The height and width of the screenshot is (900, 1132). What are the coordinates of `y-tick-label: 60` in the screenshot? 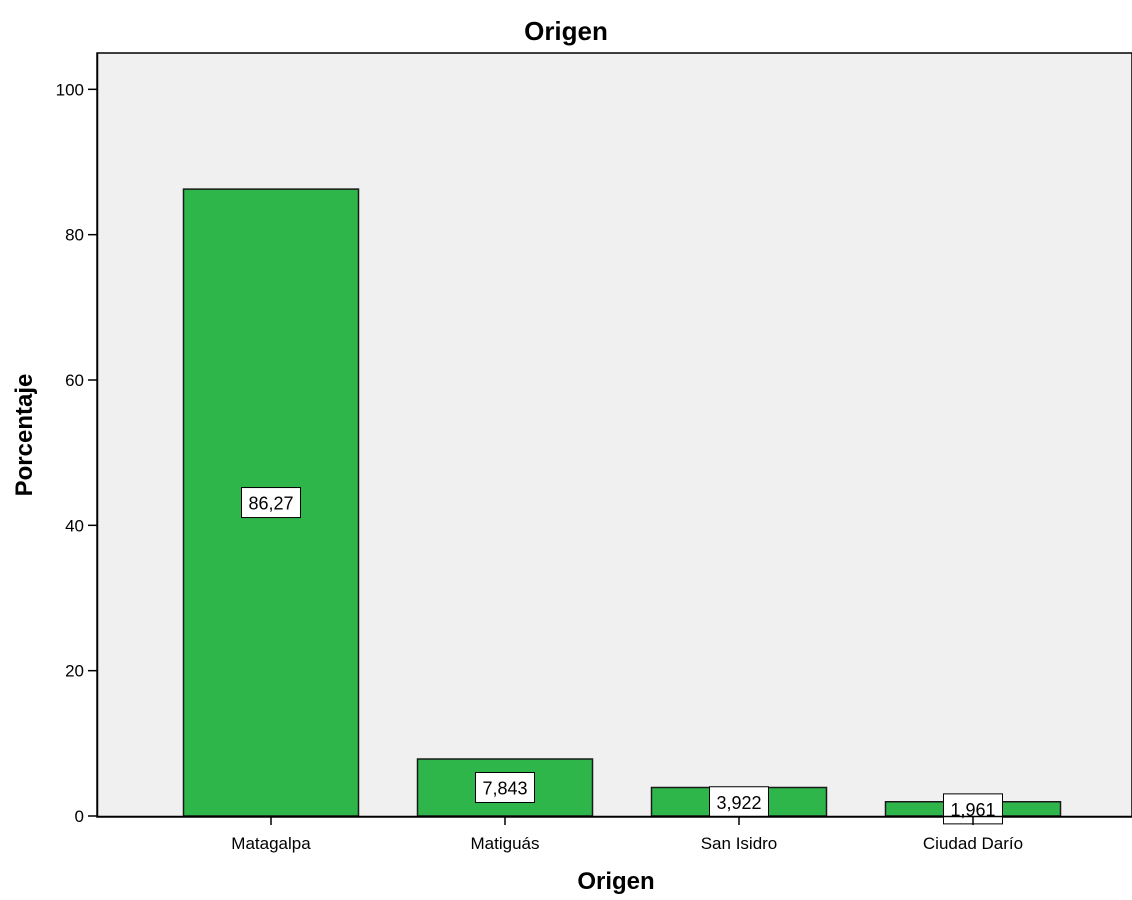 It's located at (74, 380).